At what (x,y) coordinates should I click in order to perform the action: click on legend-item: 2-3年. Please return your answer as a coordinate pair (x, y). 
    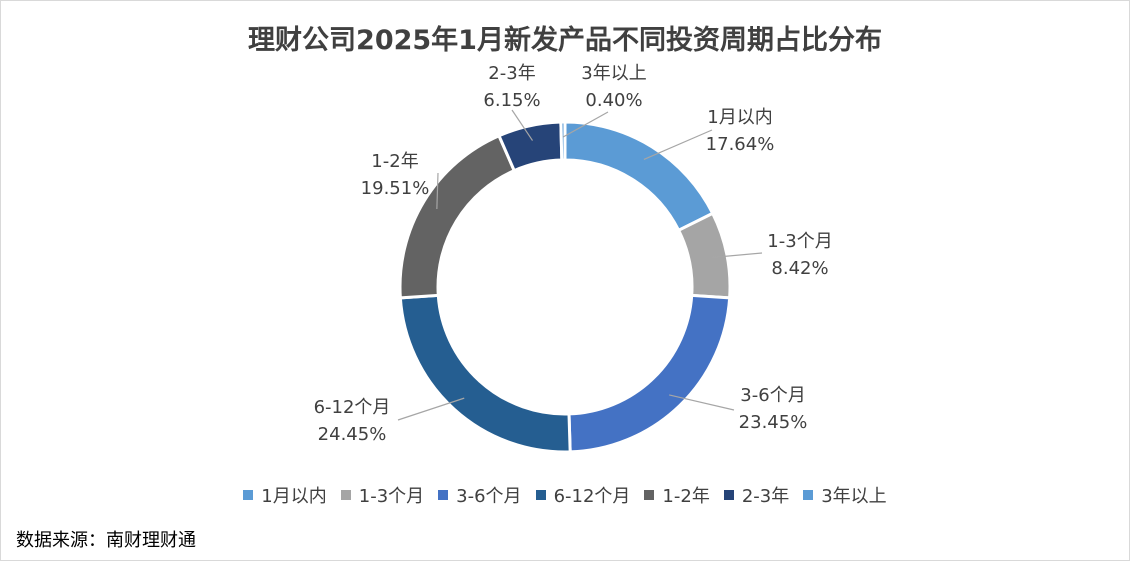
    Looking at the image, I should click on (756, 495).